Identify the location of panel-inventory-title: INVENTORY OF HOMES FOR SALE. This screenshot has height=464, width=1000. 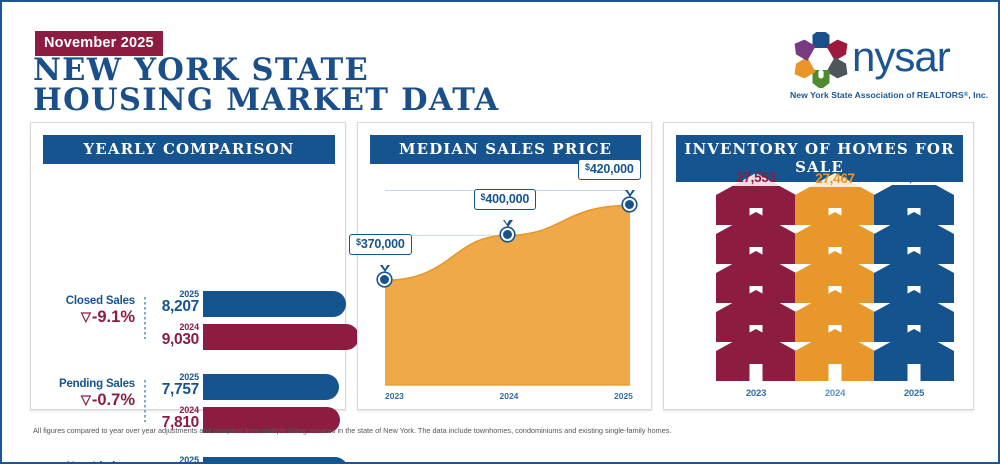
(819, 158).